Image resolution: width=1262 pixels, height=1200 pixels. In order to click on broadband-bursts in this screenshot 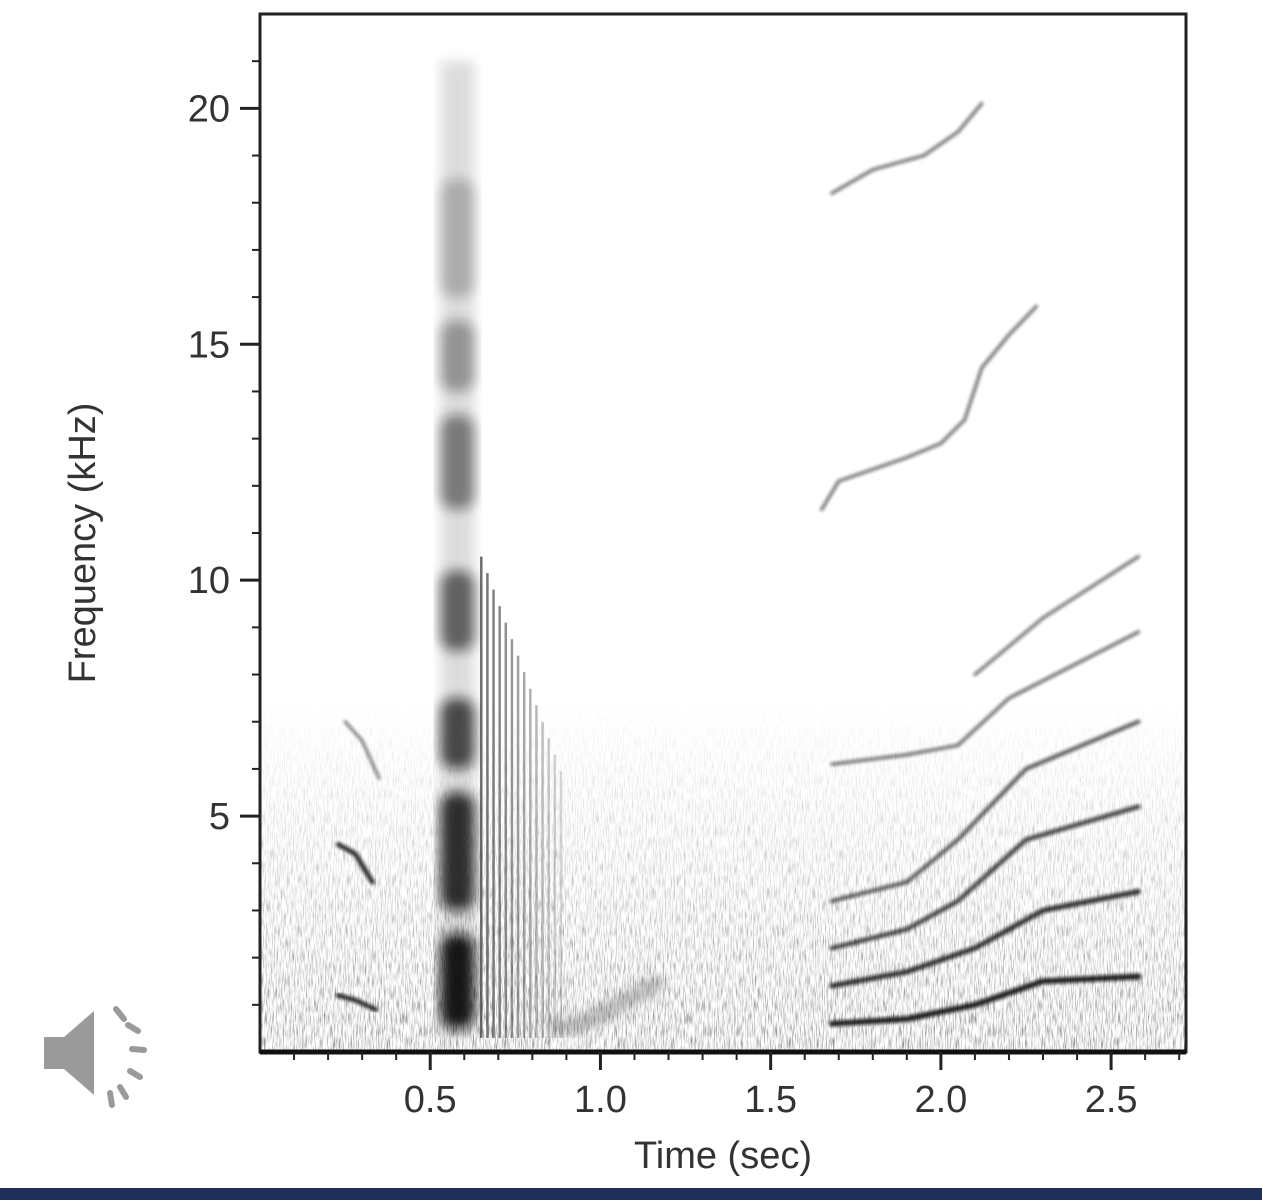, I will do `click(553, 549)`.